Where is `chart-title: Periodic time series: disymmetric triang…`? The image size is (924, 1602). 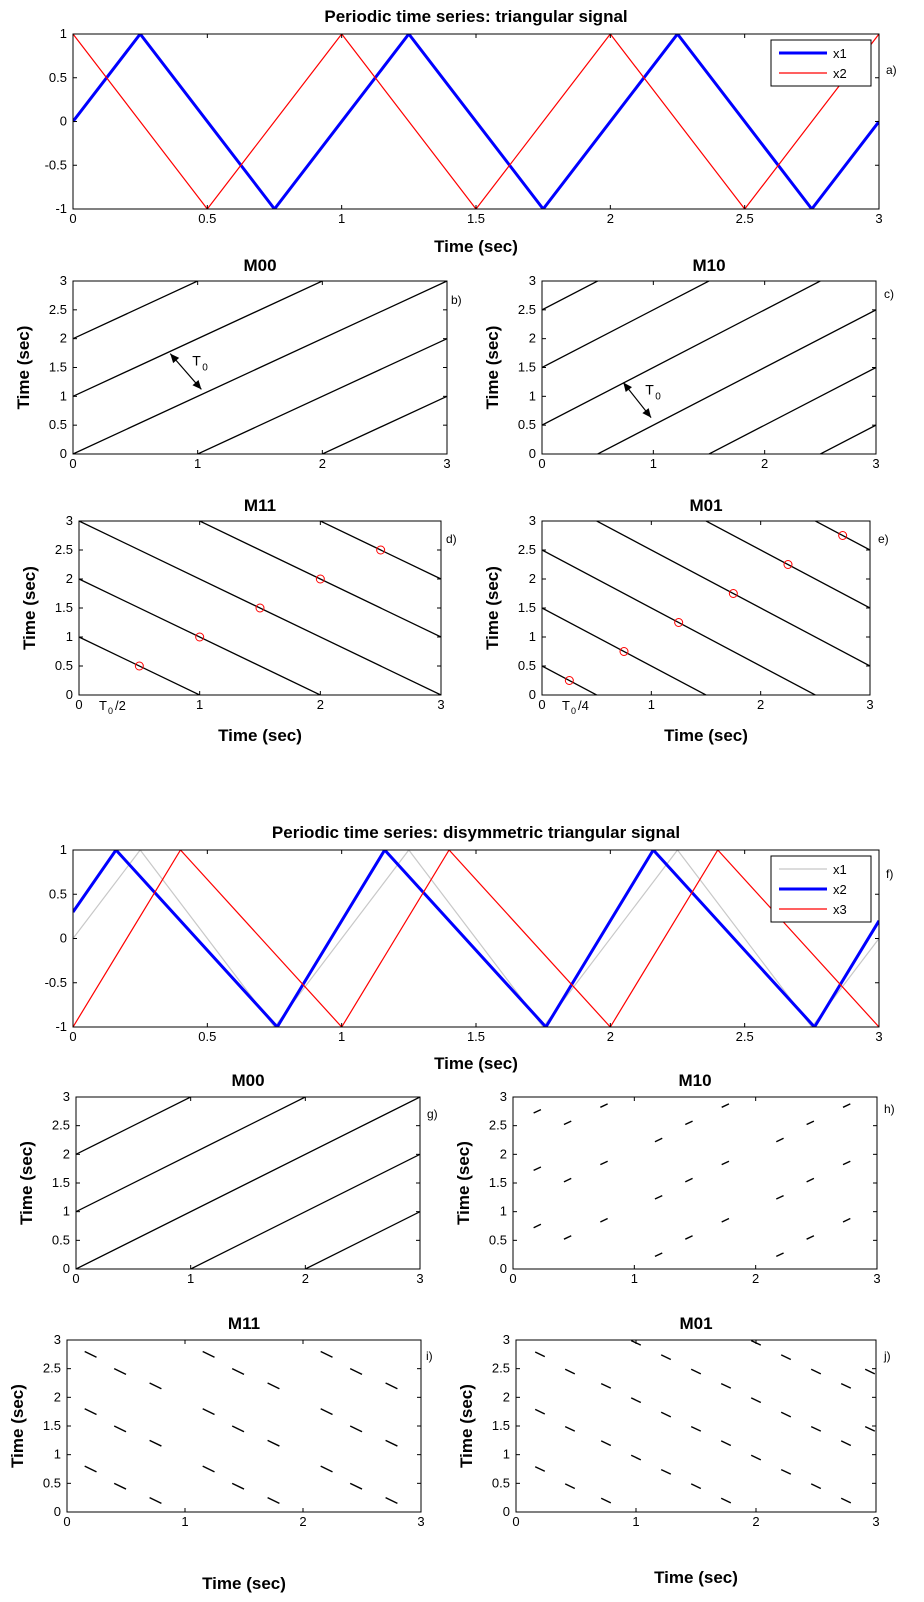 chart-title: Periodic time series: disymmetric triang… is located at coordinates (476, 832).